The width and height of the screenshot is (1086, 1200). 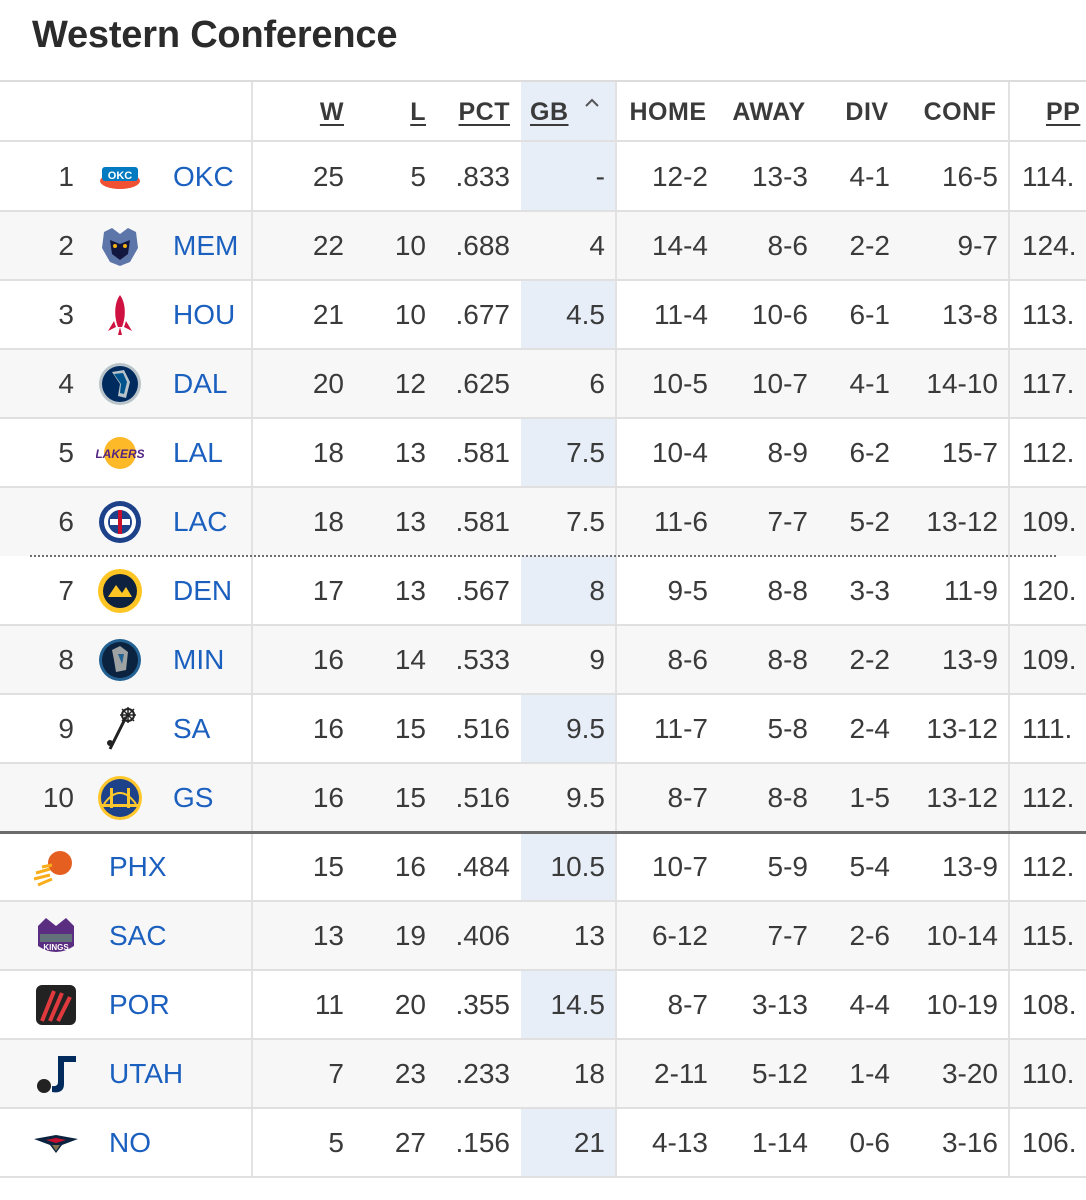 I want to click on team-link: OKC, so click(x=203, y=176).